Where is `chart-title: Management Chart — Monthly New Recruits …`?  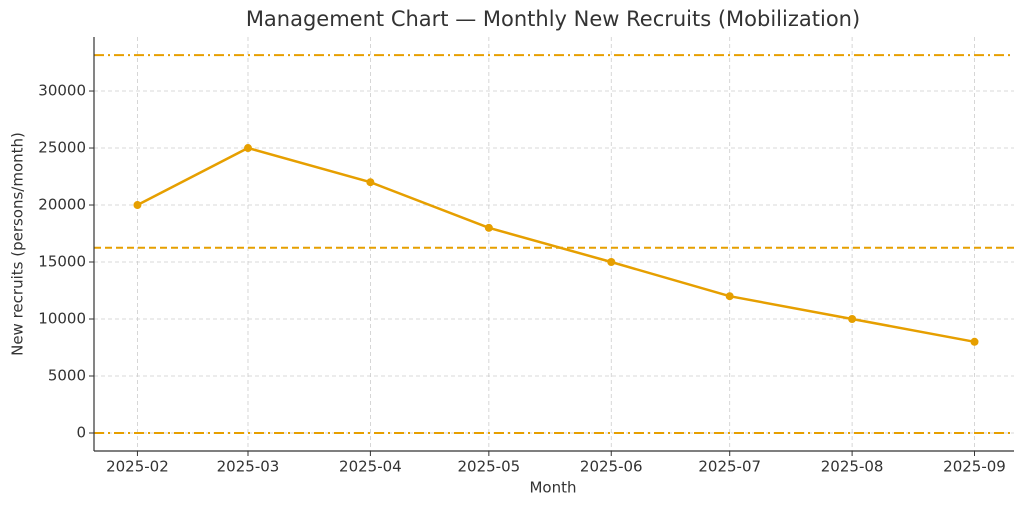
chart-title: Management Chart — Monthly New Recruits … is located at coordinates (553, 19).